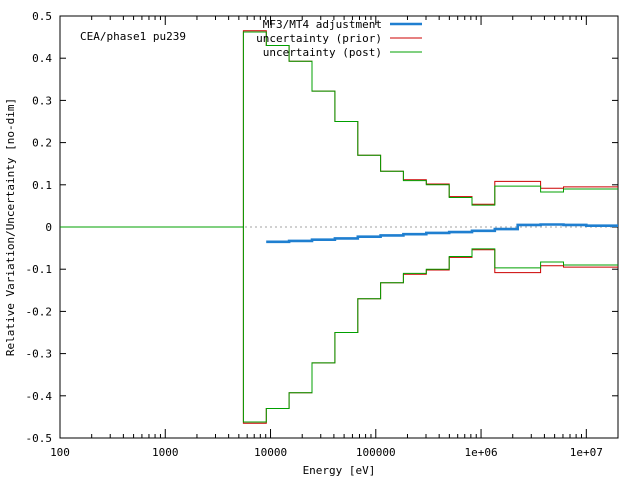  I want to click on series-adjustment, so click(442, 233).